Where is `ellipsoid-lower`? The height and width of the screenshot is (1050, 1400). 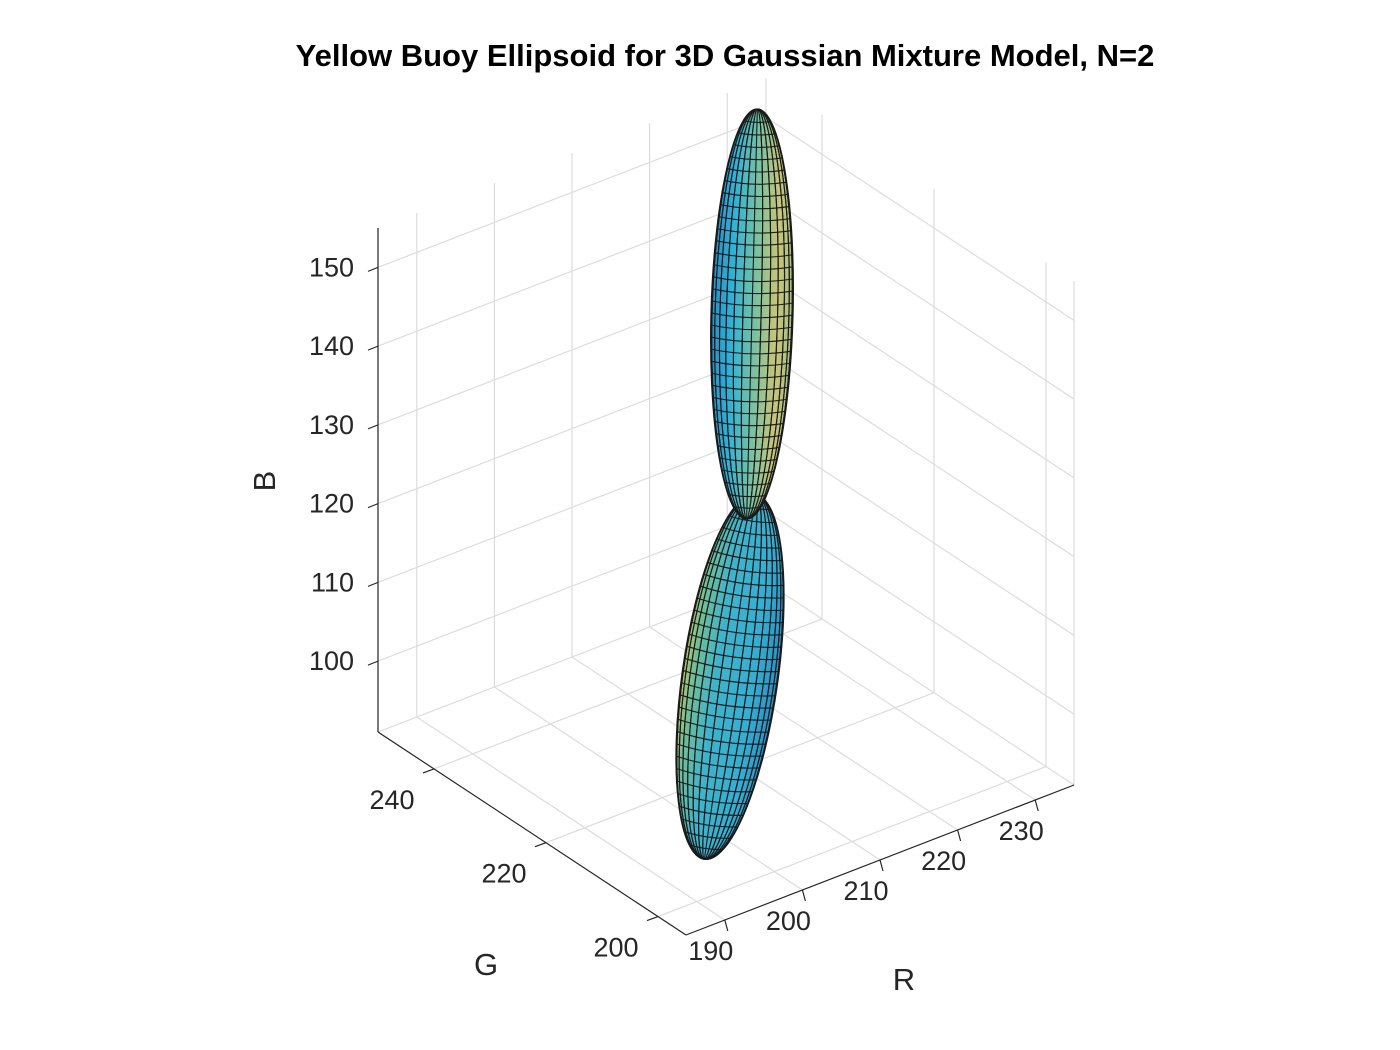
ellipsoid-lower is located at coordinates (730, 677).